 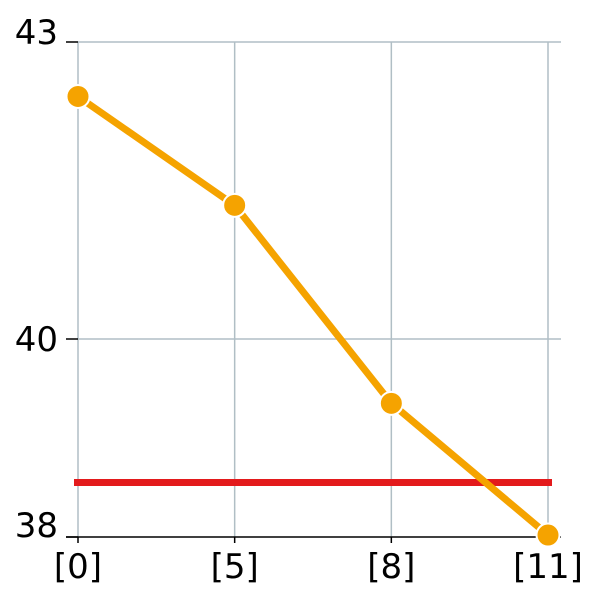 I want to click on y-tick-label: 43, so click(x=36, y=33).